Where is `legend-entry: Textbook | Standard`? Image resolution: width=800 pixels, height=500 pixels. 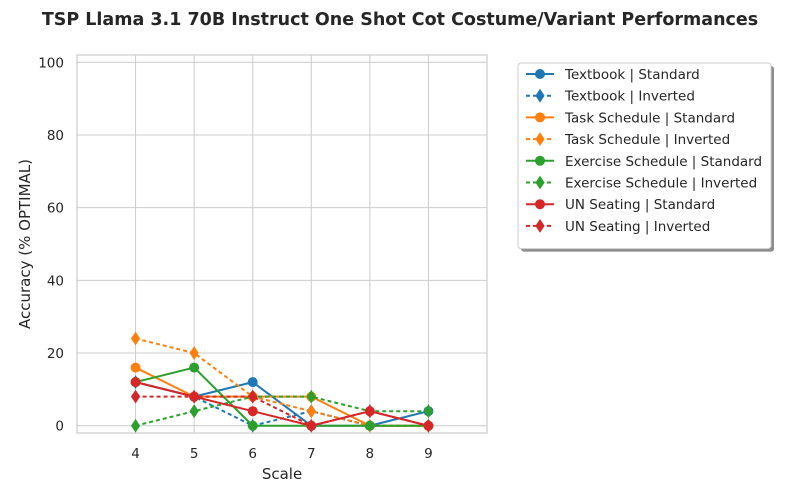
legend-entry: Textbook | Standard is located at coordinates (632, 75).